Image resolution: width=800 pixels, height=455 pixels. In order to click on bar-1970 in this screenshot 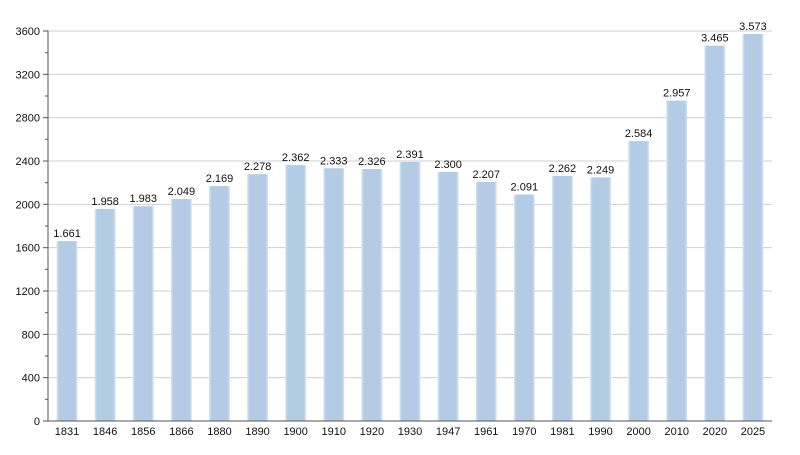, I will do `click(524, 307)`.